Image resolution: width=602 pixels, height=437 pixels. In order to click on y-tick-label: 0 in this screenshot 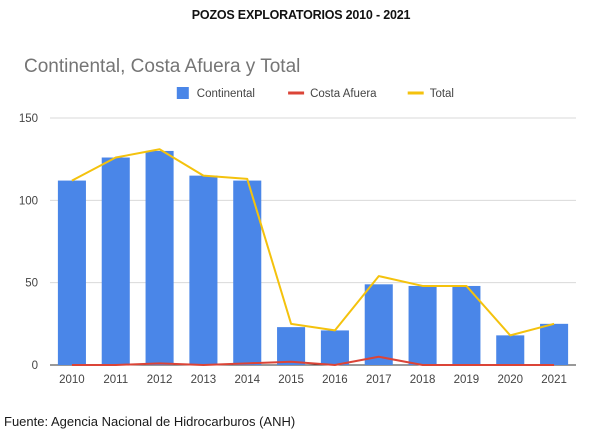, I will do `click(35, 366)`.